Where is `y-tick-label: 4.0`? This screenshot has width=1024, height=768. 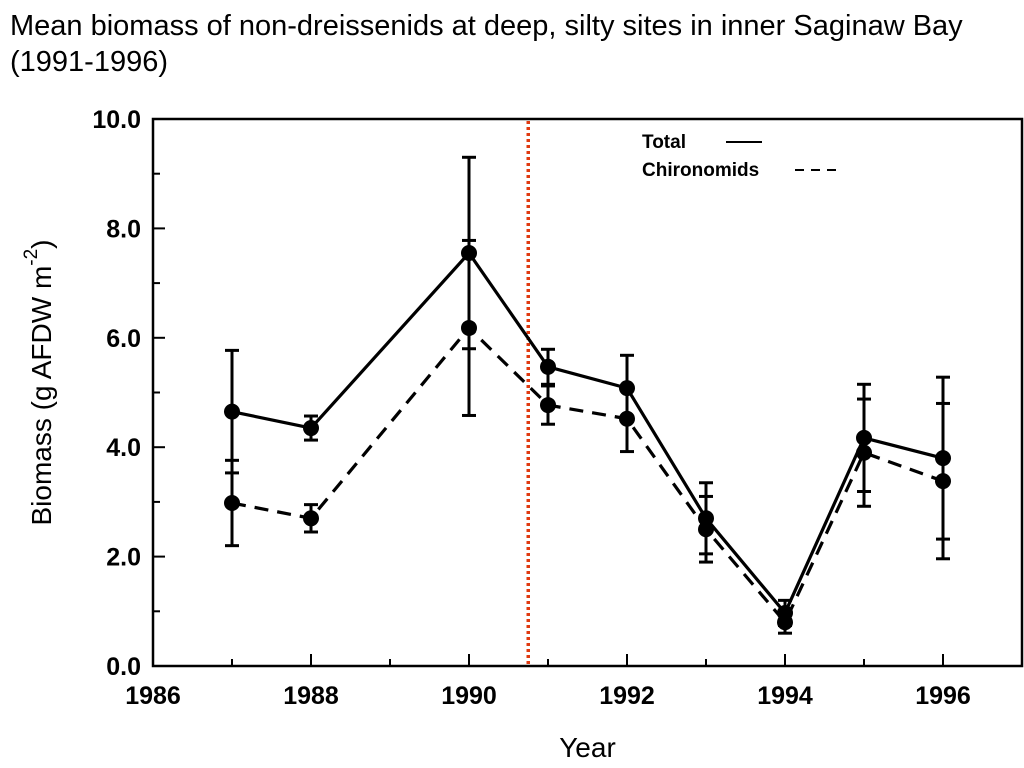
y-tick-label: 4.0 is located at coordinates (123, 448).